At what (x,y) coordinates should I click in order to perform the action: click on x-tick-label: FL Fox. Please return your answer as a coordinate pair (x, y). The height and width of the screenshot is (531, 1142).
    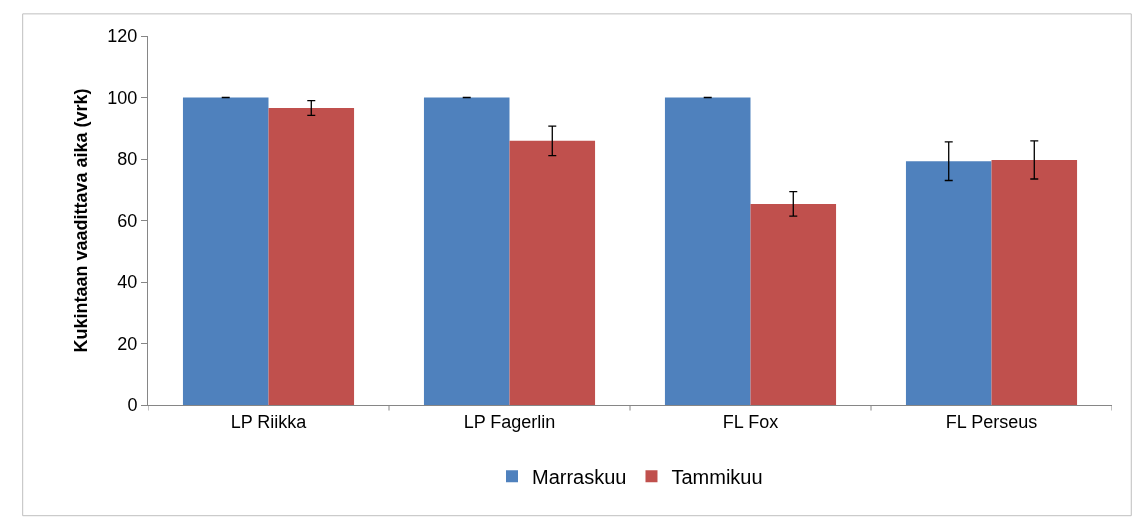
    Looking at the image, I should click on (750, 421).